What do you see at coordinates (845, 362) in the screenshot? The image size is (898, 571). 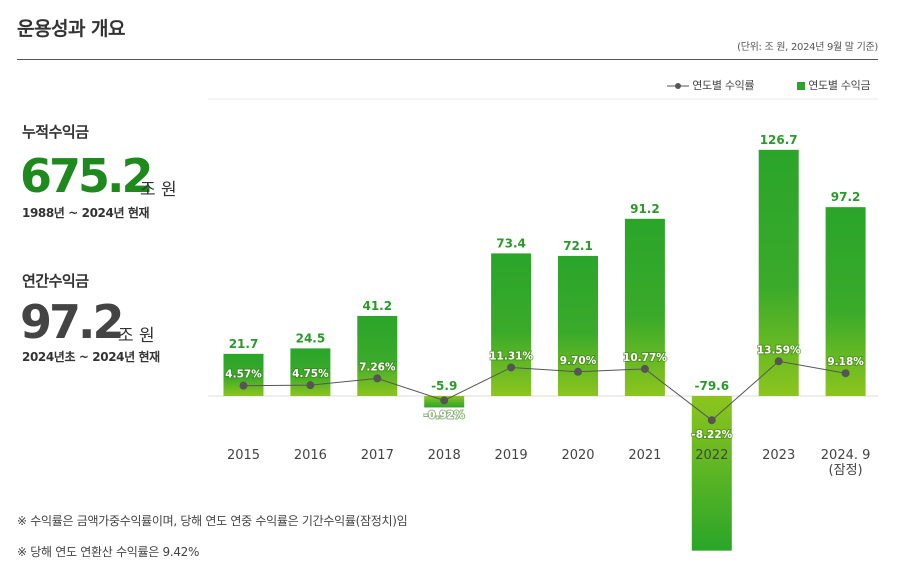 I see `rate-label: 9.18%` at bounding box center [845, 362].